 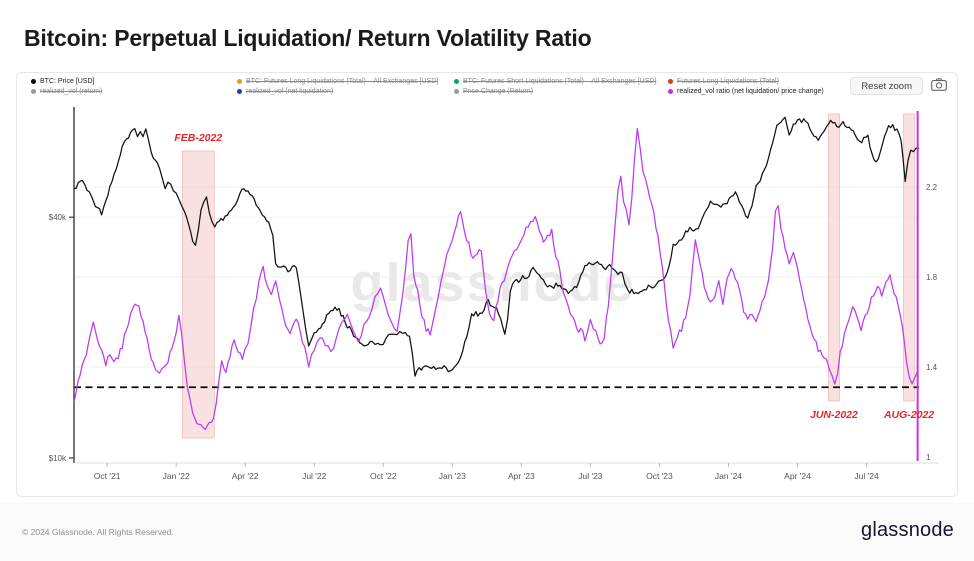 I want to click on x-axis-label: Jul '23, so click(x=590, y=476).